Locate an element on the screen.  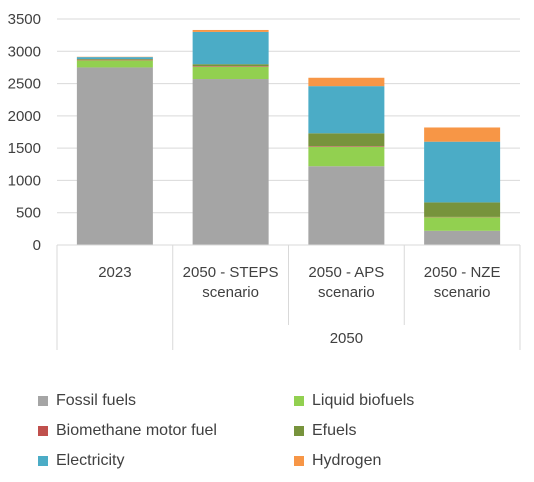
legend-item: Liquid biofuels is located at coordinates (354, 401).